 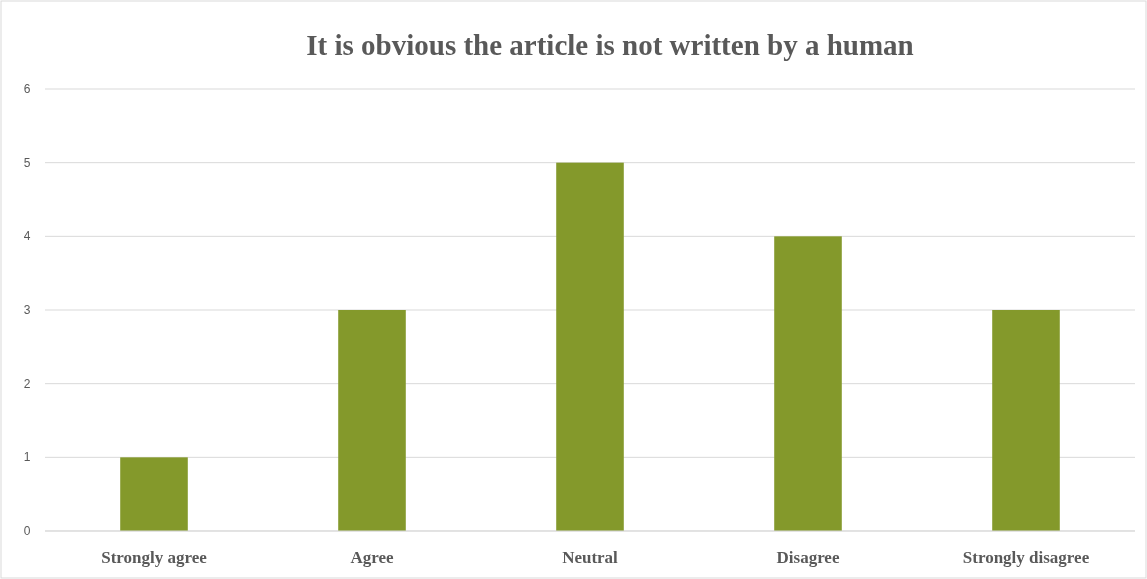 What do you see at coordinates (27, 310) in the screenshot?
I see `y-tick-label: 3` at bounding box center [27, 310].